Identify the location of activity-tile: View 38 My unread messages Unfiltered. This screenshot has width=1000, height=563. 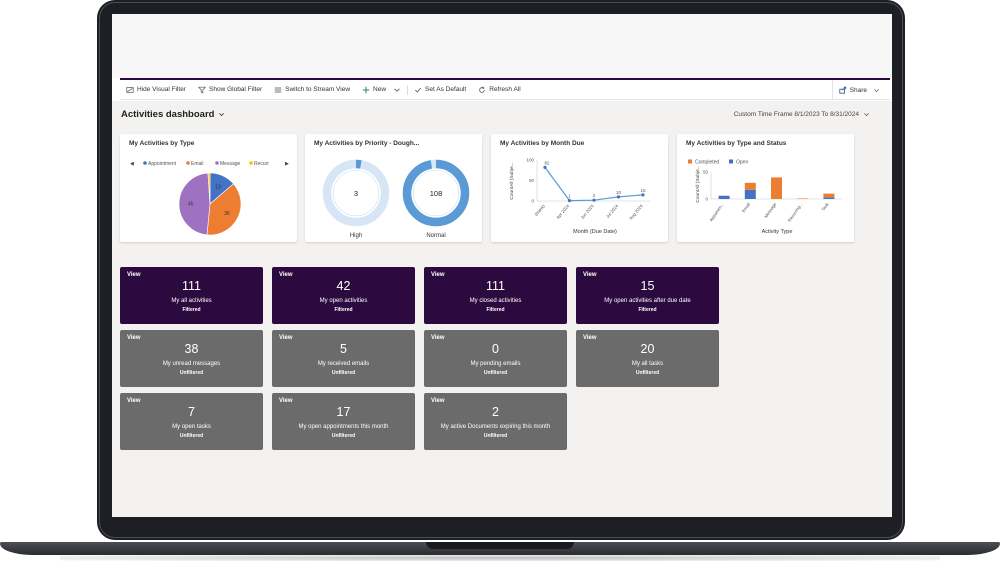
(191, 358).